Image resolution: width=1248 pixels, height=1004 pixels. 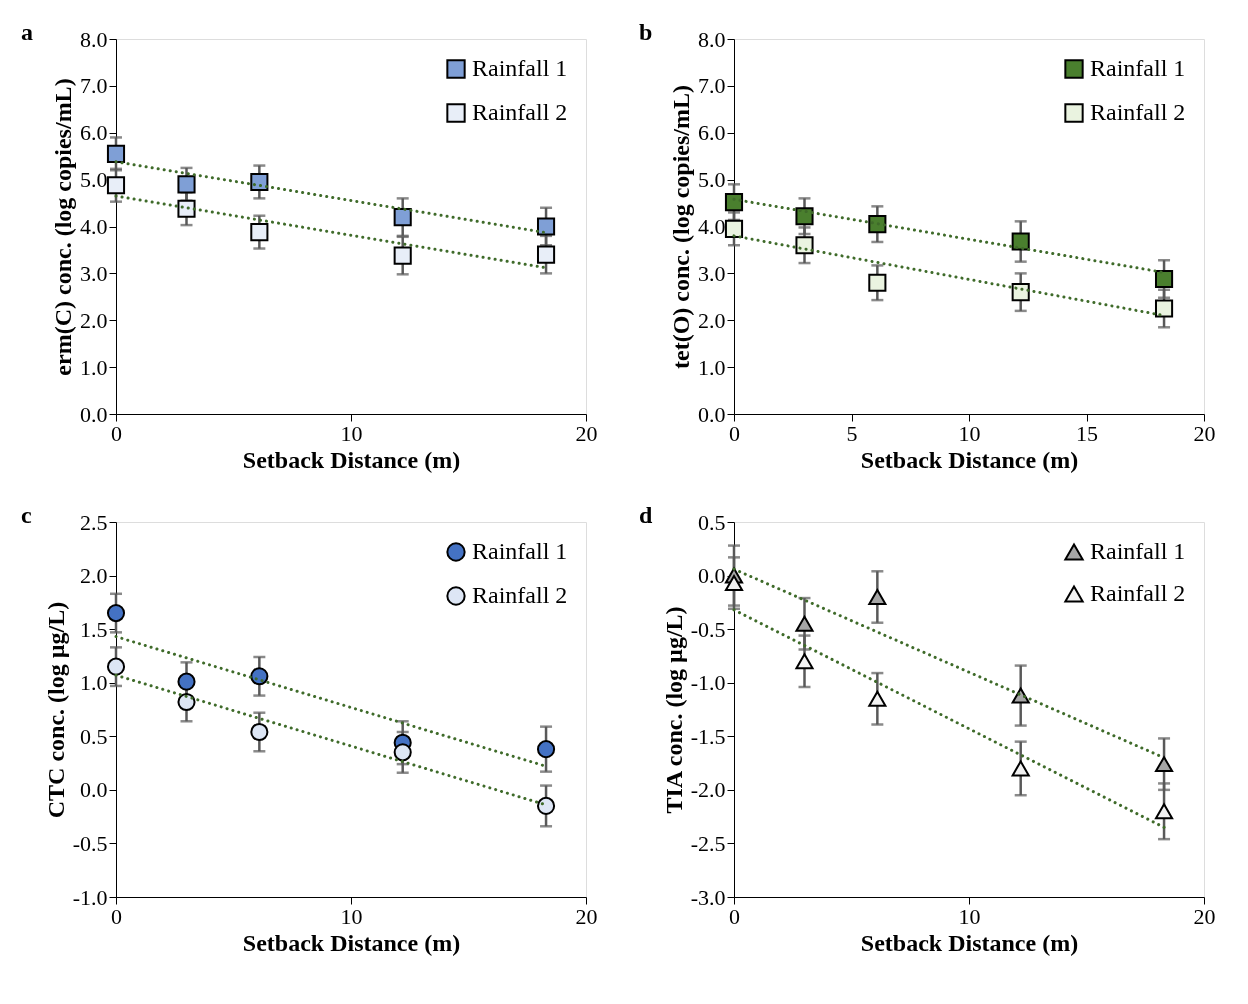 What do you see at coordinates (94, 629) in the screenshot?
I see `y-tick-label: 1.5` at bounding box center [94, 629].